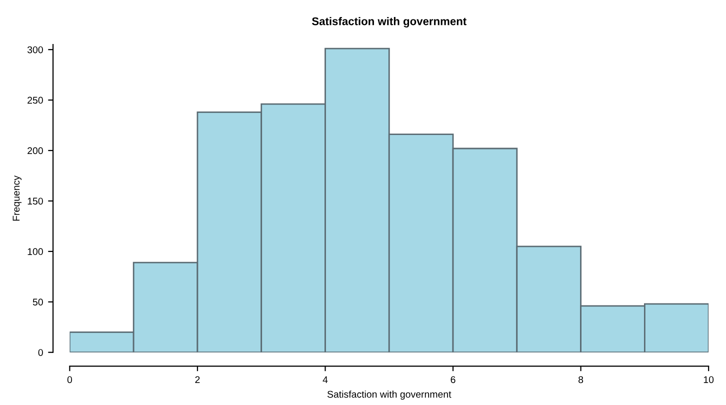  Describe the element at coordinates (389, 22) in the screenshot. I see `chart-title: Satisfaction with government` at that location.